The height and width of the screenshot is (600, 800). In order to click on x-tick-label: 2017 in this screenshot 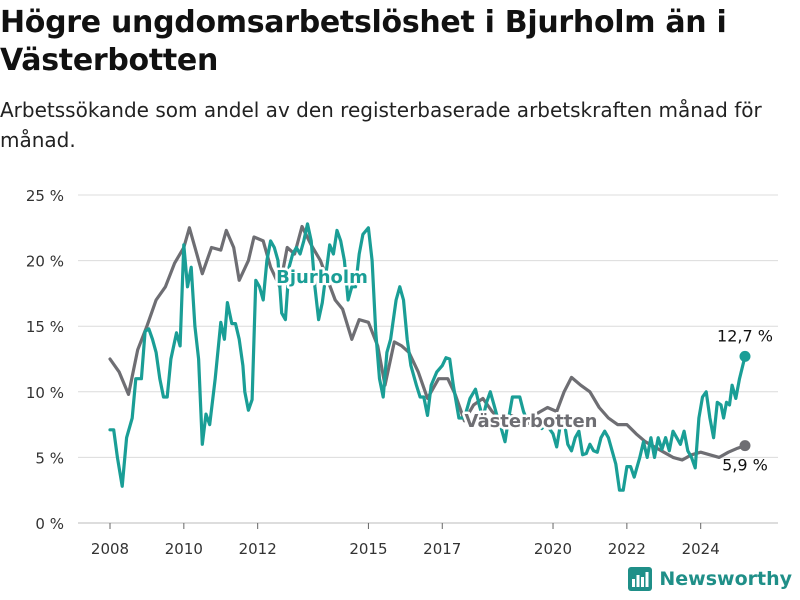, I will do `click(442, 549)`.